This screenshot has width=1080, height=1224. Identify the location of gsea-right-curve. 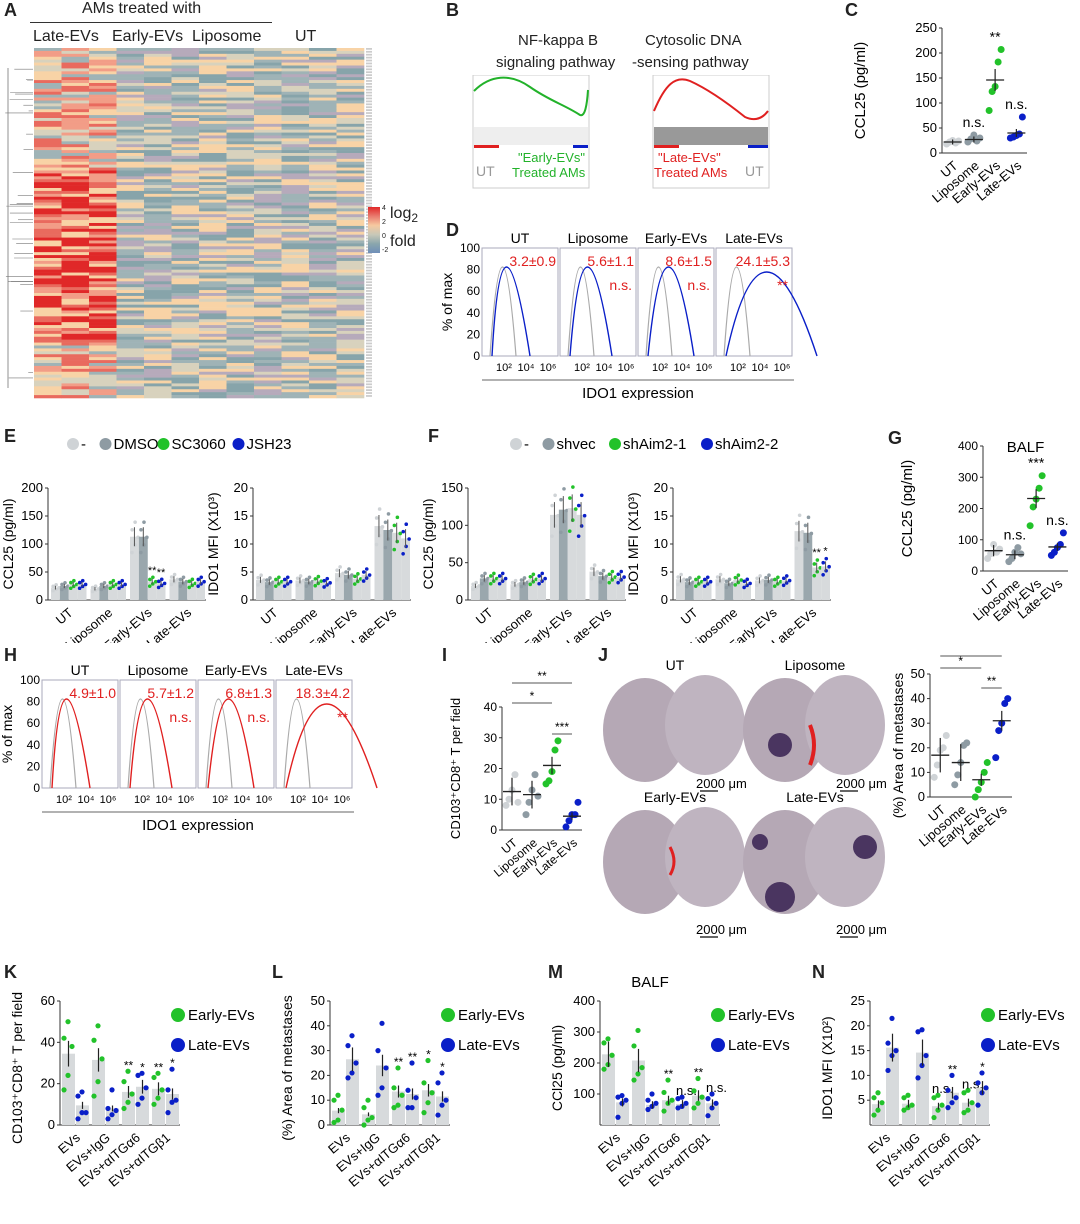
(711, 99).